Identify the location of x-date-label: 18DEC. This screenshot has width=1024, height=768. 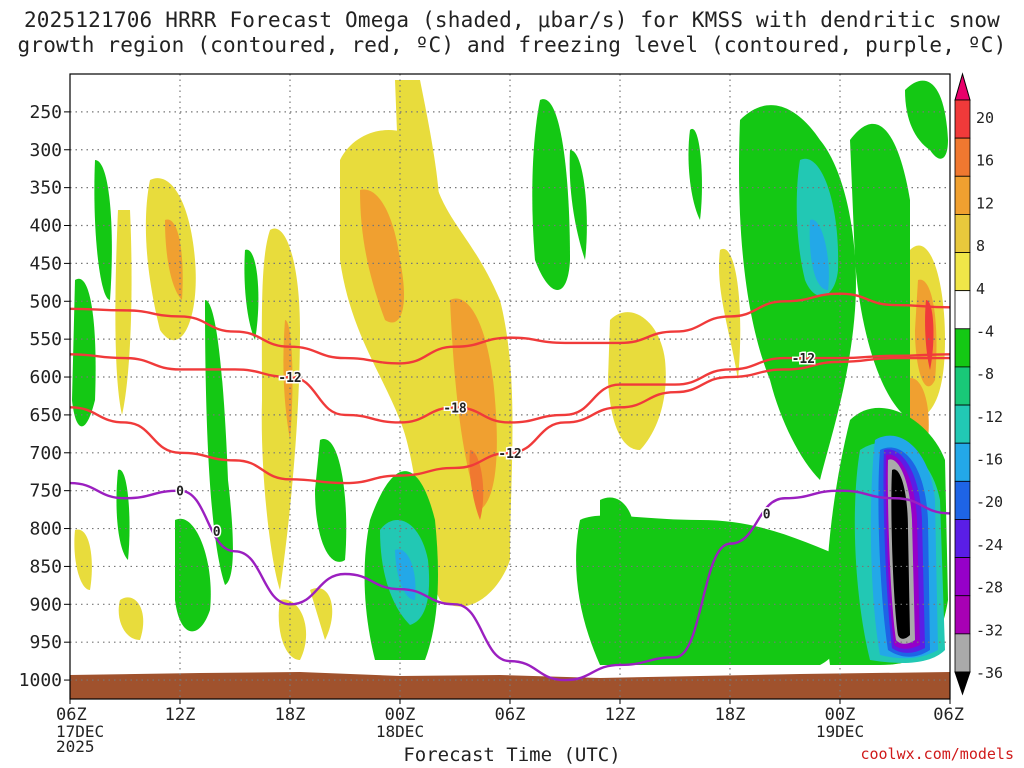
(400, 731).